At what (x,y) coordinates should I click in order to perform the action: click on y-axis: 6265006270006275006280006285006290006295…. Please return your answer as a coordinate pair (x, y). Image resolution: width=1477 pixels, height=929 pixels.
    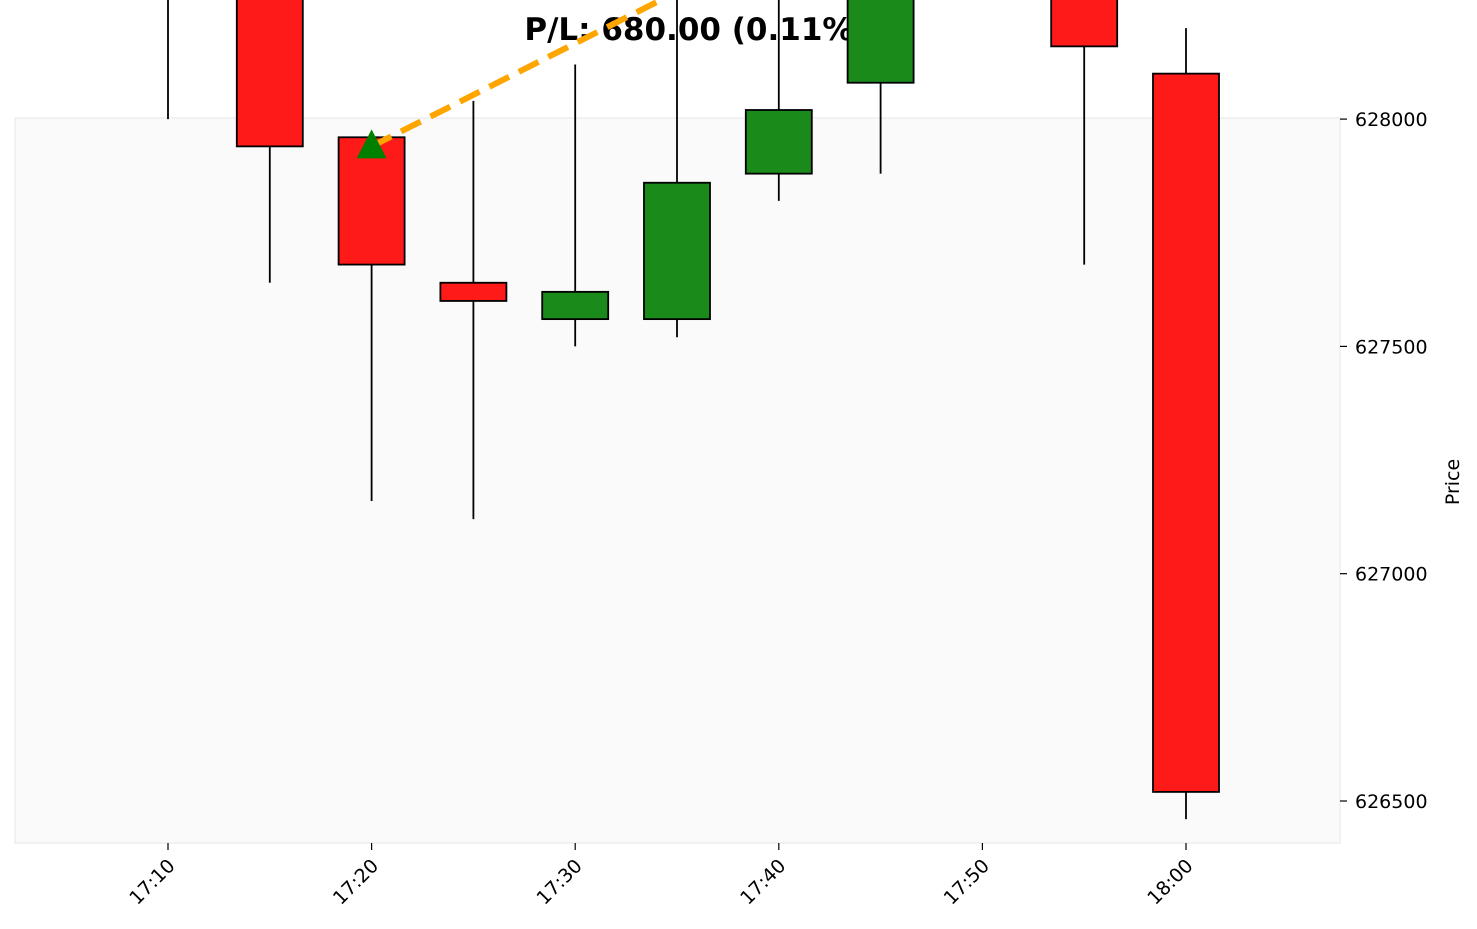
    Looking at the image, I should click on (1384, 461).